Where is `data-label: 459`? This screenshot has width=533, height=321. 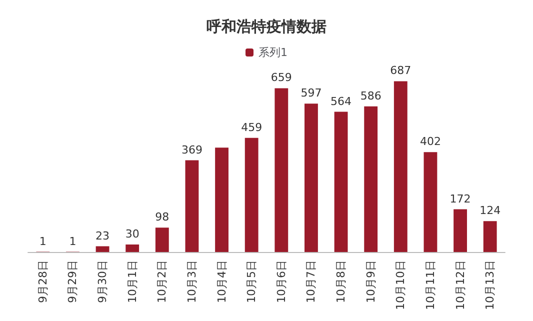
data-label: 459 is located at coordinates (251, 127).